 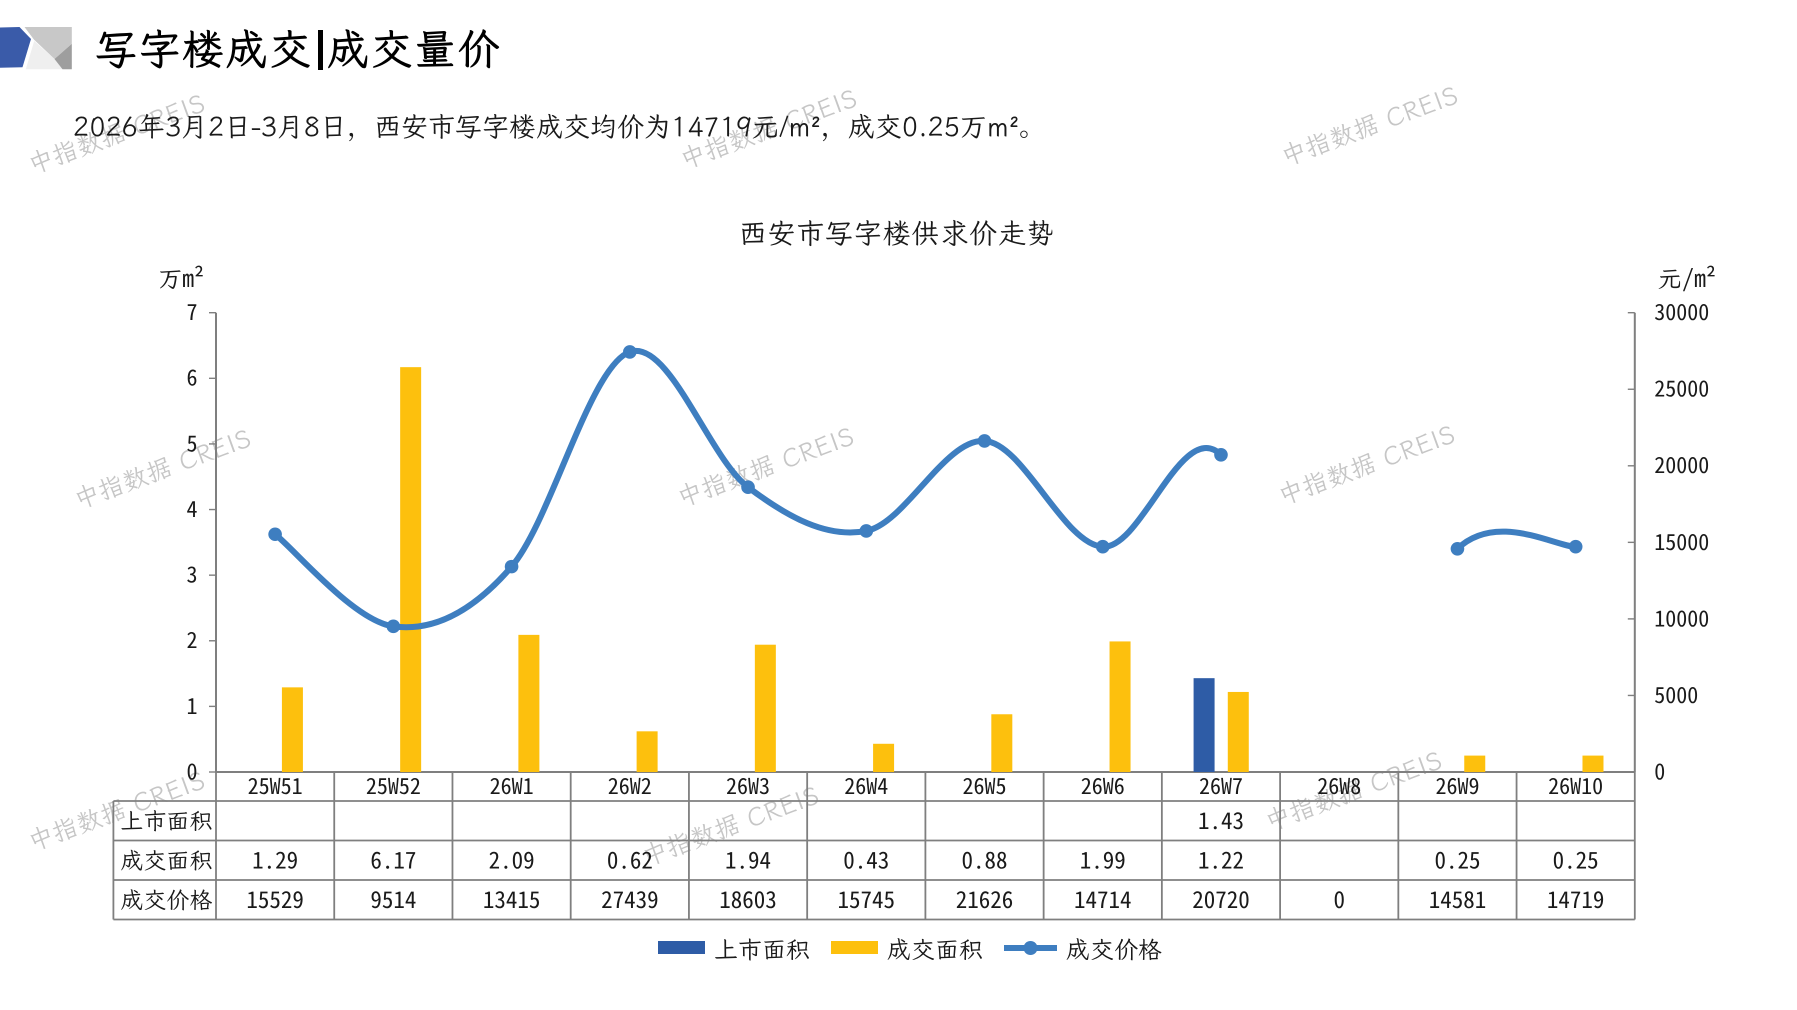 What do you see at coordinates (1103, 858) in the screenshot?
I see `table-cell-value: 1.99` at bounding box center [1103, 858].